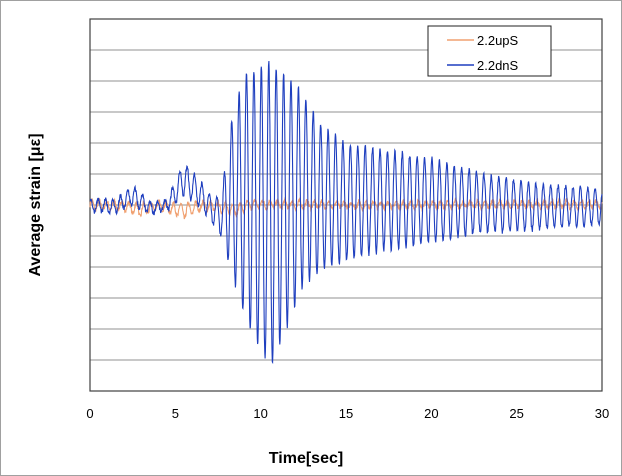 The image size is (622, 476). What do you see at coordinates (431, 413) in the screenshot?
I see `x-tick-label: 20` at bounding box center [431, 413].